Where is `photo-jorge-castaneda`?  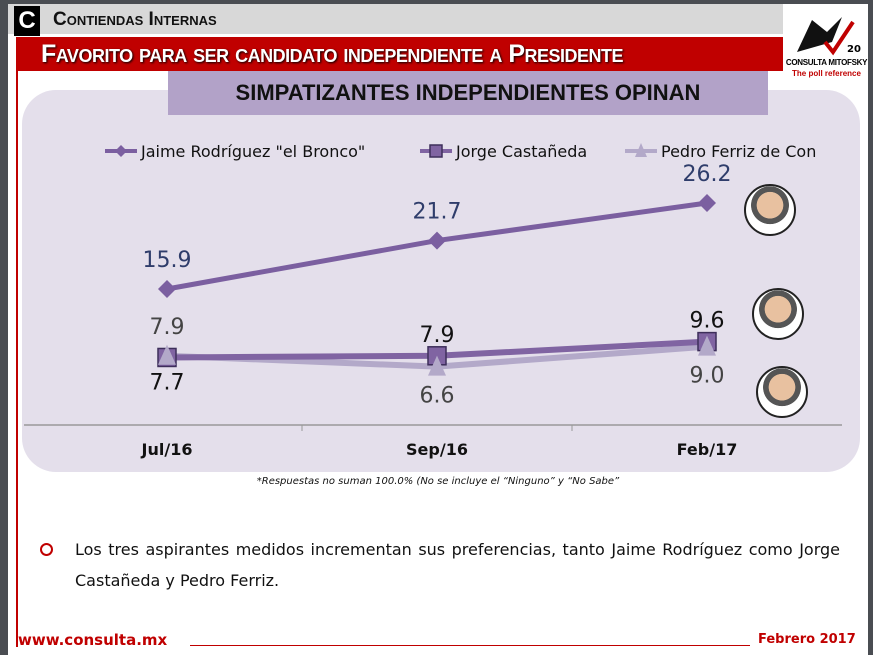 photo-jorge-castaneda is located at coordinates (778, 314).